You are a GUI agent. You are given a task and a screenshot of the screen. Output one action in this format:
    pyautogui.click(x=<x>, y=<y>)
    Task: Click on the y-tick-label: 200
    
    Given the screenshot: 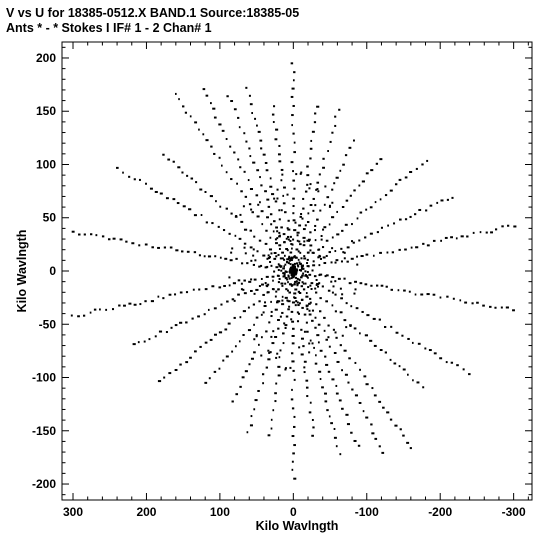 What is the action you would take?
    pyautogui.click(x=46, y=58)
    